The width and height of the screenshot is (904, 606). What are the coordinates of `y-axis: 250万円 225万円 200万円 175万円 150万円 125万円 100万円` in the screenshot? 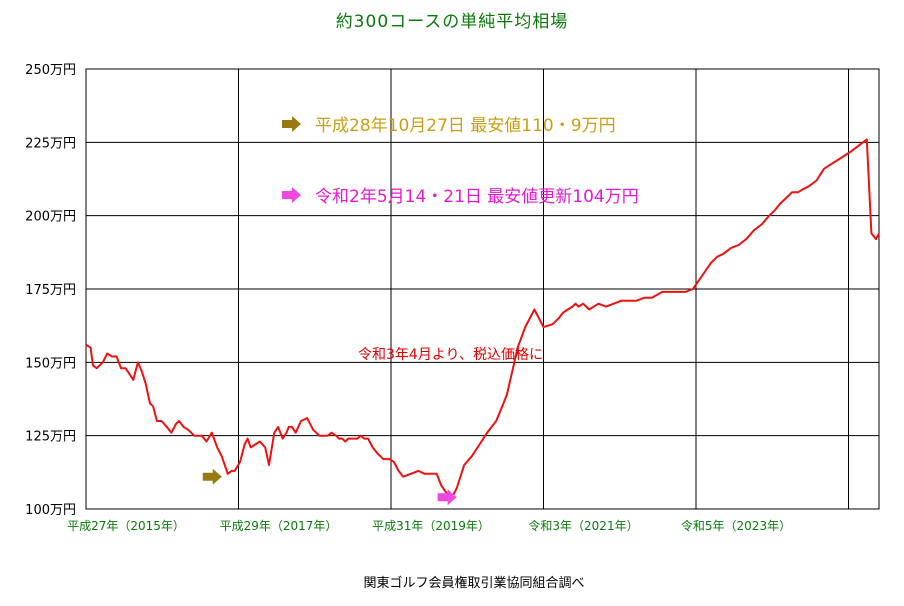 It's located at (50, 290).